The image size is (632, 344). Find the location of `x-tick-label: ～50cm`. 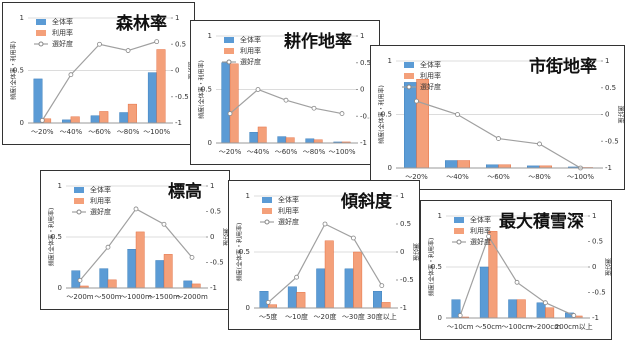

x-tick-label: ～50cm is located at coordinates (488, 327).